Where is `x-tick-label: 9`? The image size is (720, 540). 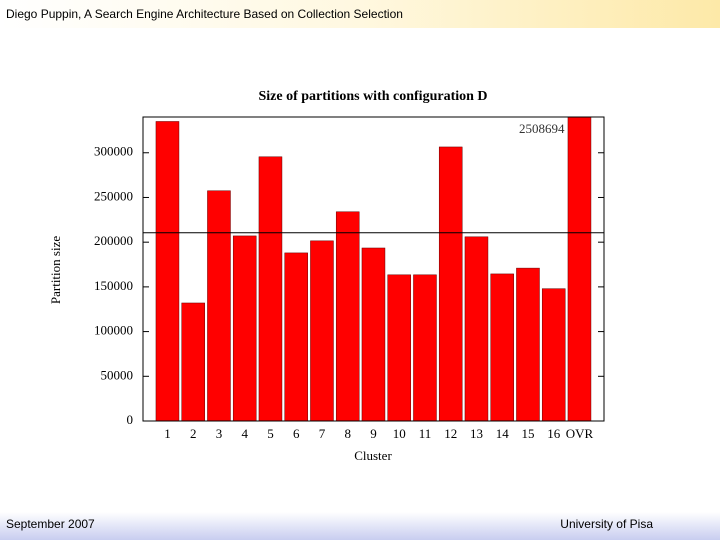
x-tick-label: 9 is located at coordinates (373, 433).